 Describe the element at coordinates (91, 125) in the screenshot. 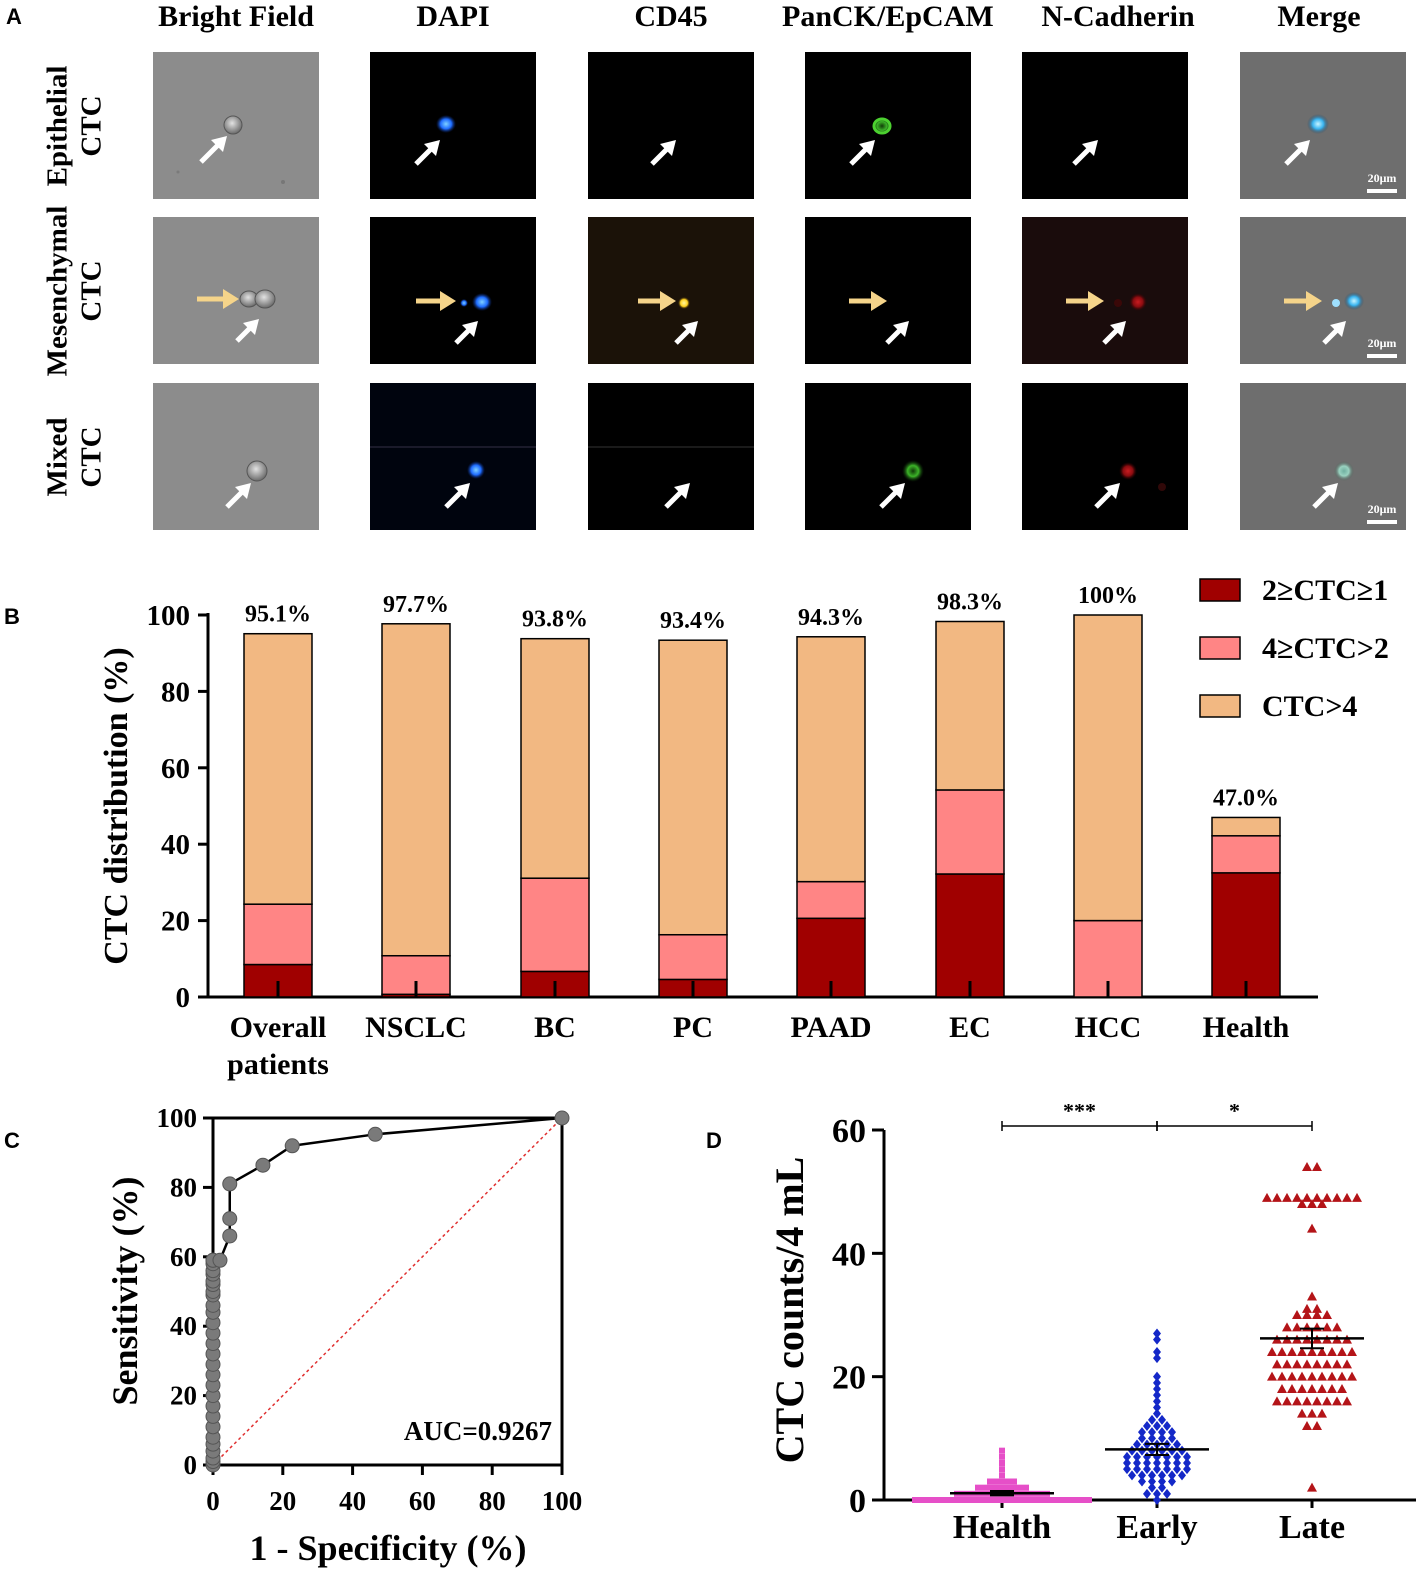

I see `row-label-line2: CTC` at that location.